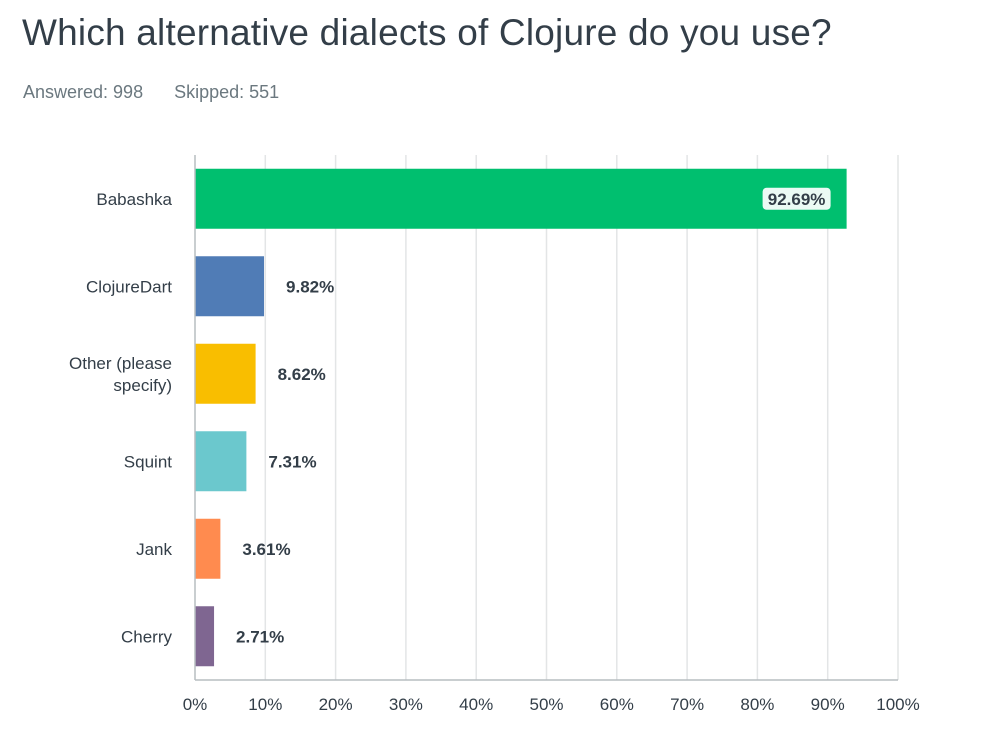 Image resolution: width=1000 pixels, height=737 pixels. I want to click on x-tick-label: 10%, so click(265, 704).